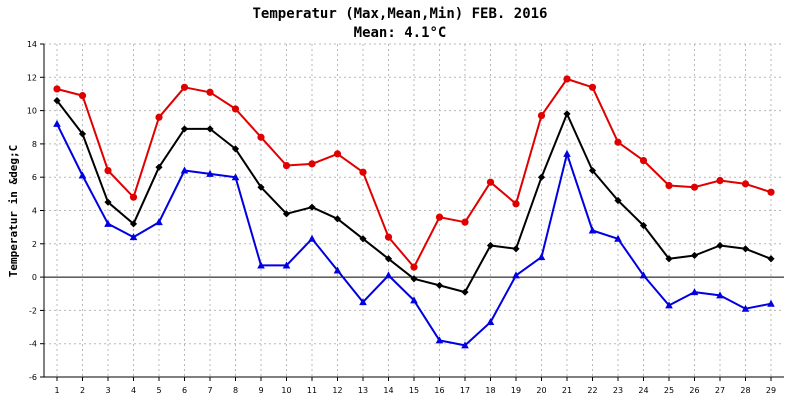  I want to click on x-tick-label: 28, so click(745, 390).